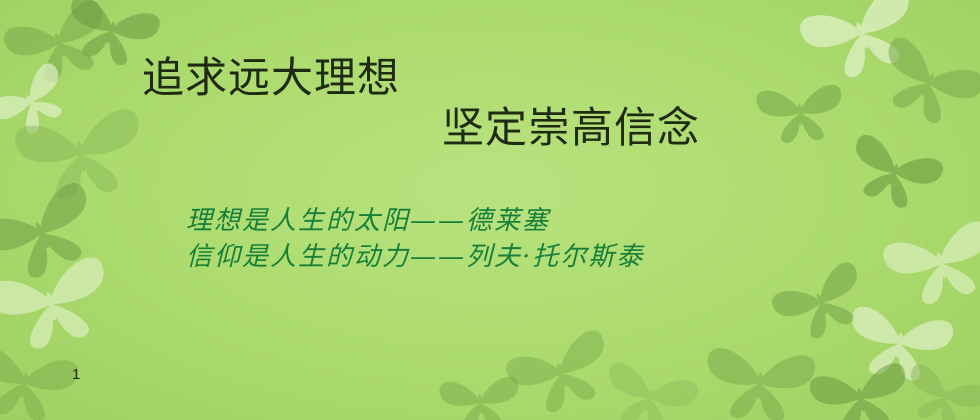 The image size is (980, 420). Describe the element at coordinates (271, 77) in the screenshot. I see `slide-title-line-1: 追求远大理想` at that location.